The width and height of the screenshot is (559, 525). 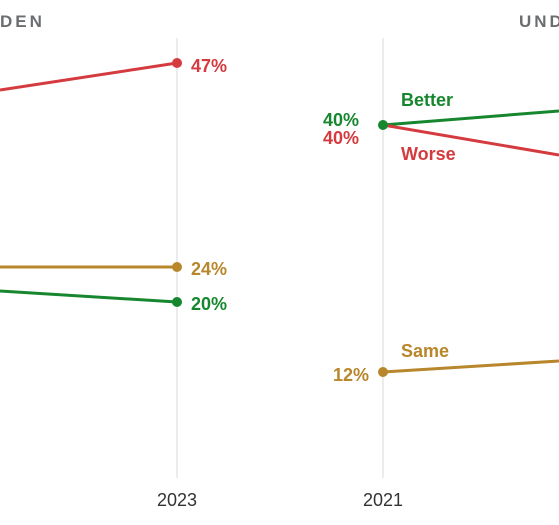 What do you see at coordinates (209, 304) in the screenshot?
I see `value-label-left-better: 20%` at bounding box center [209, 304].